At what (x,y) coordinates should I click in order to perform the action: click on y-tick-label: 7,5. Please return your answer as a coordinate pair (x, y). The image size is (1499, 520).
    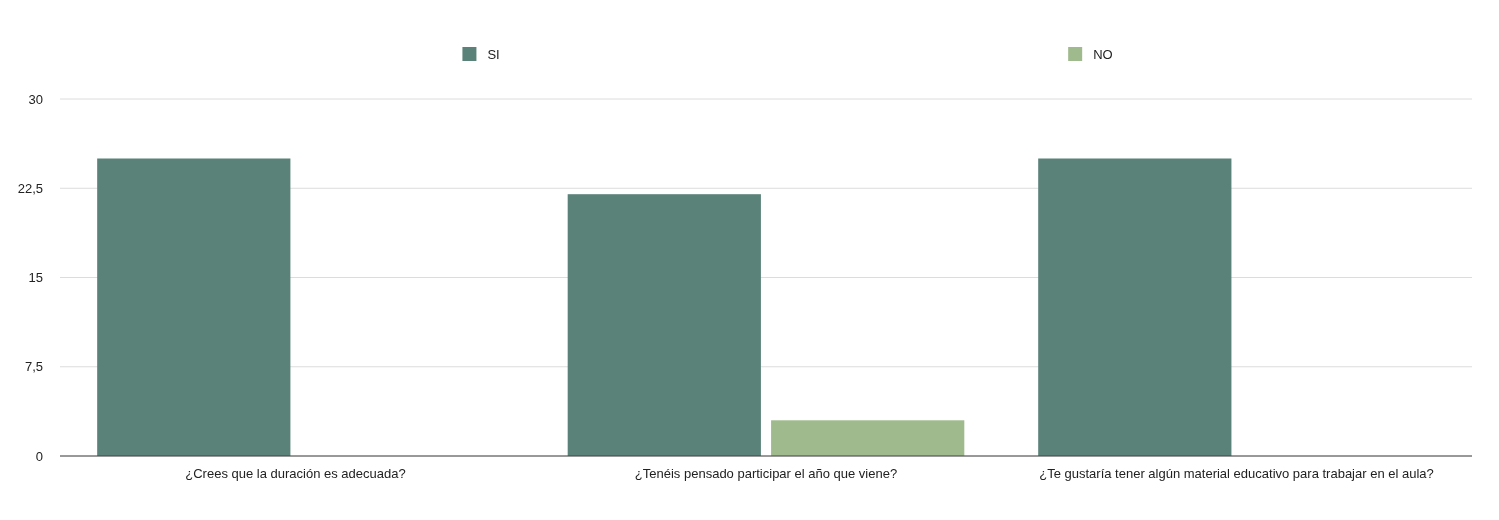
    Looking at the image, I should click on (33, 367).